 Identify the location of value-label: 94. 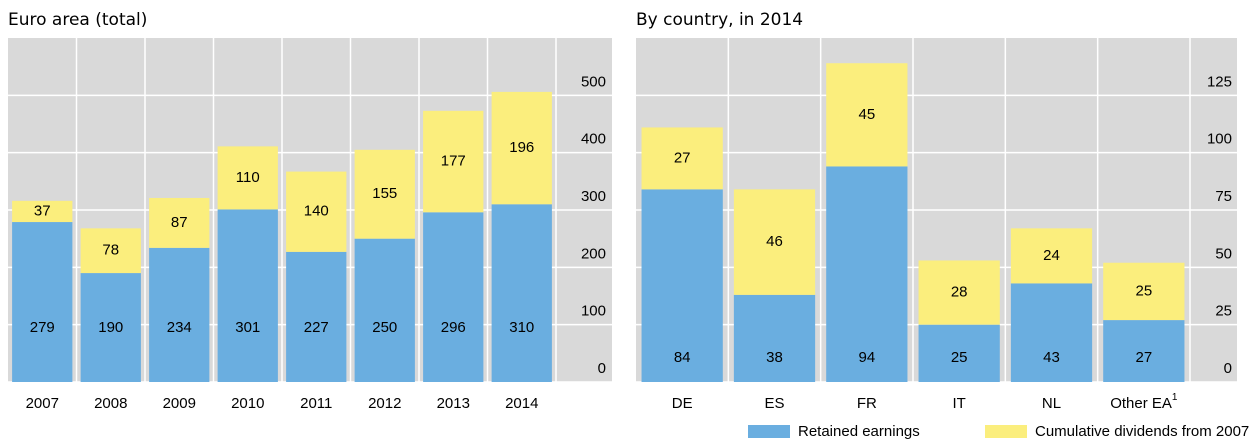
(866, 357).